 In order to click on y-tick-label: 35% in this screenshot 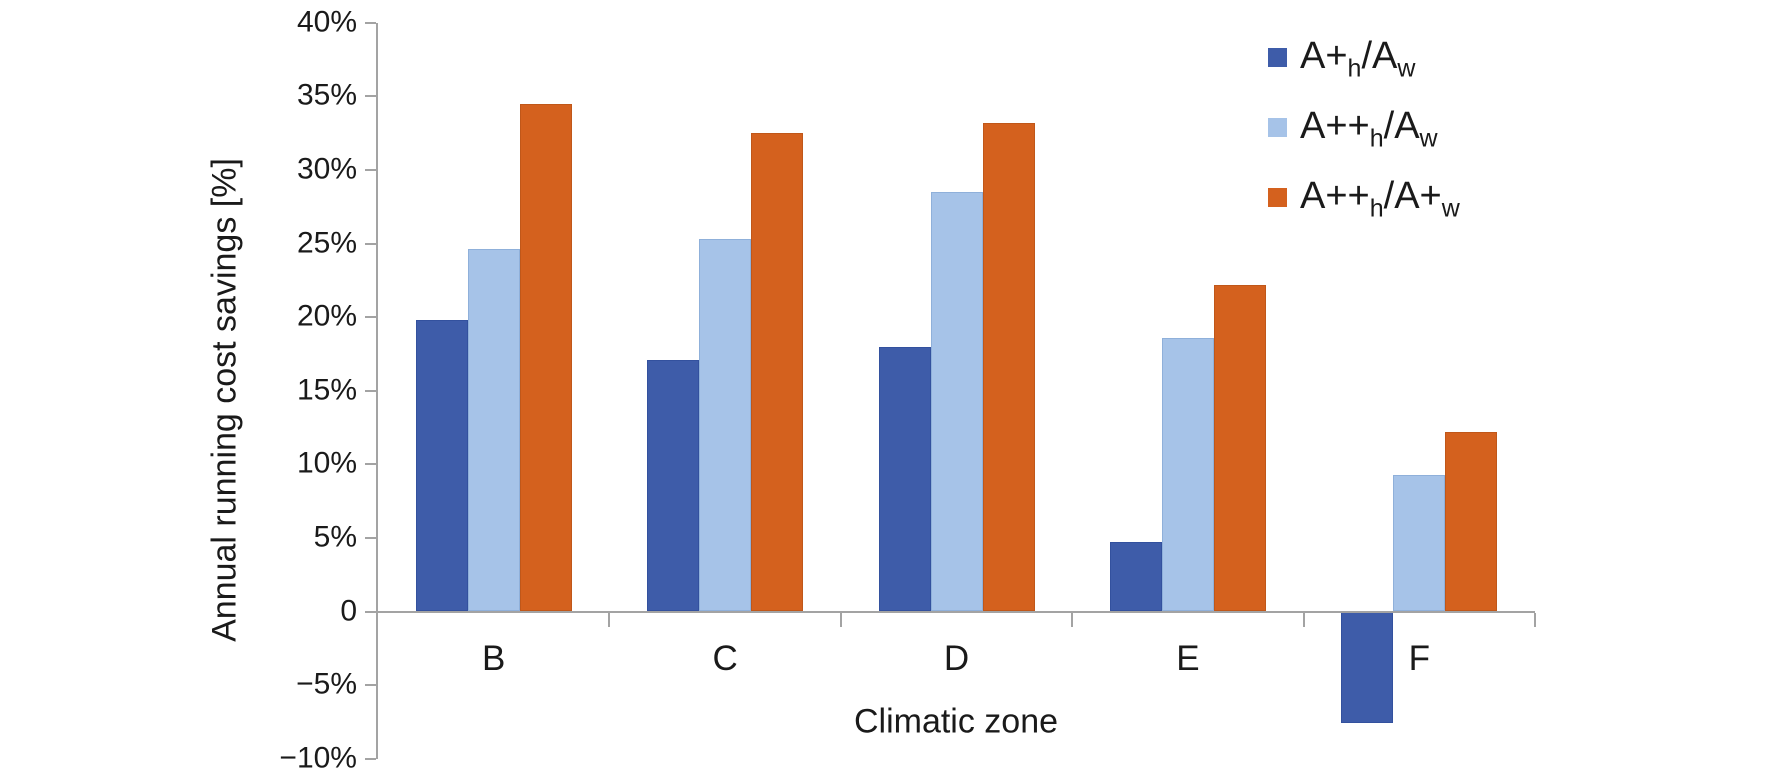, I will do `click(326, 95)`.